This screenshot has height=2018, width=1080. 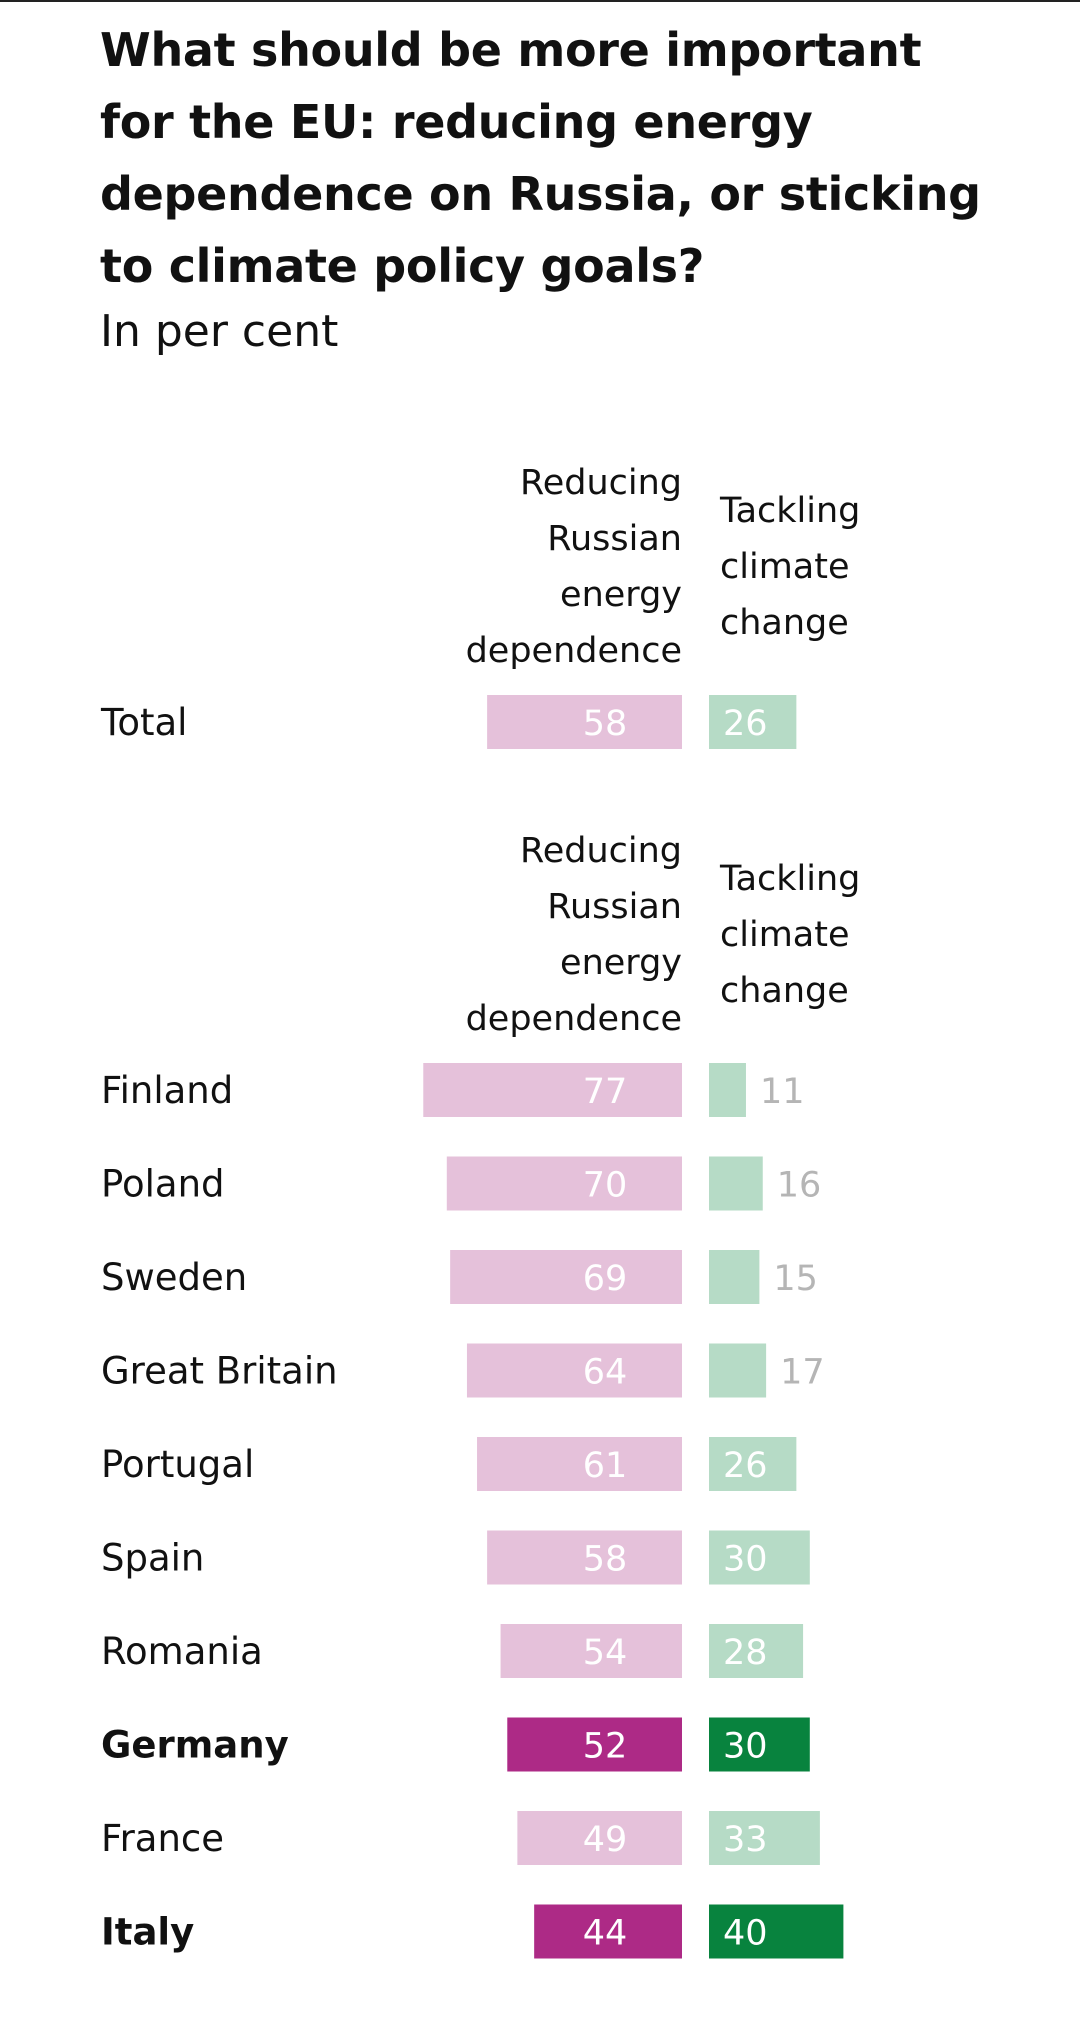 What do you see at coordinates (195, 1745) in the screenshot?
I see `row-germany-label: Germany` at bounding box center [195, 1745].